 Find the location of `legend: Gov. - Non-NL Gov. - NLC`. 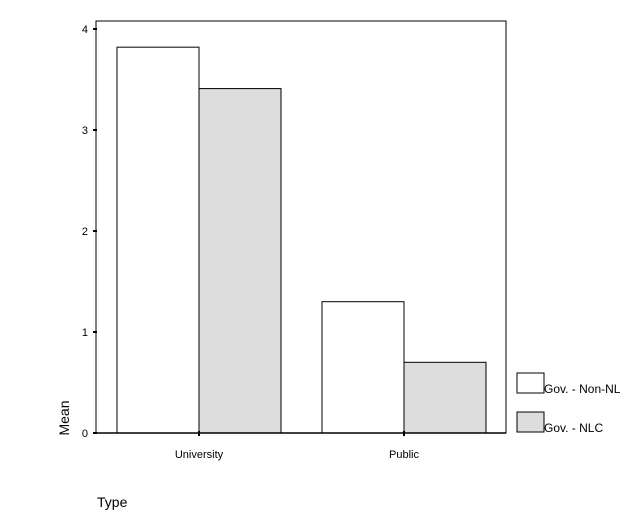

legend: Gov. - Non-NL Gov. - NLC is located at coordinates (568, 403).